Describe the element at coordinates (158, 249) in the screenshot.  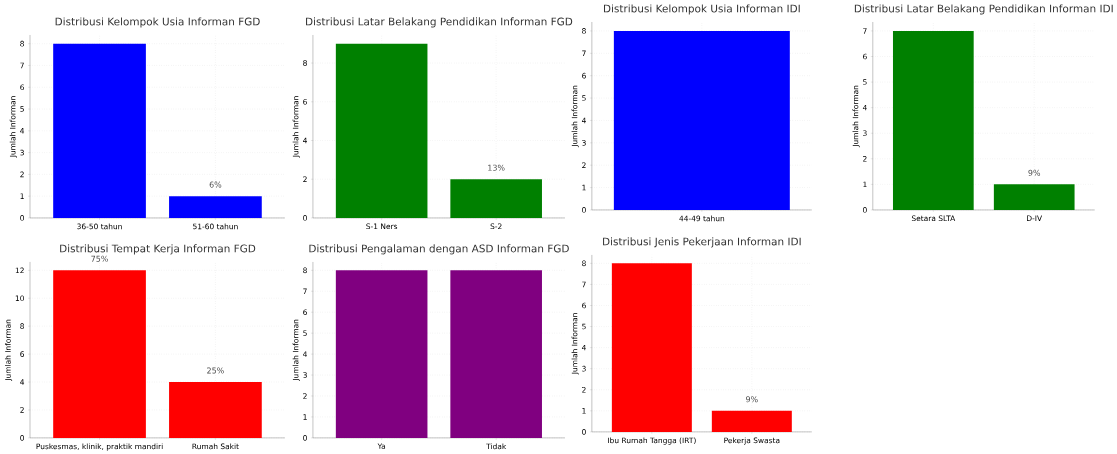
I see `chart-title: Distribusi Tempat Kerja Informan FGD` at that location.